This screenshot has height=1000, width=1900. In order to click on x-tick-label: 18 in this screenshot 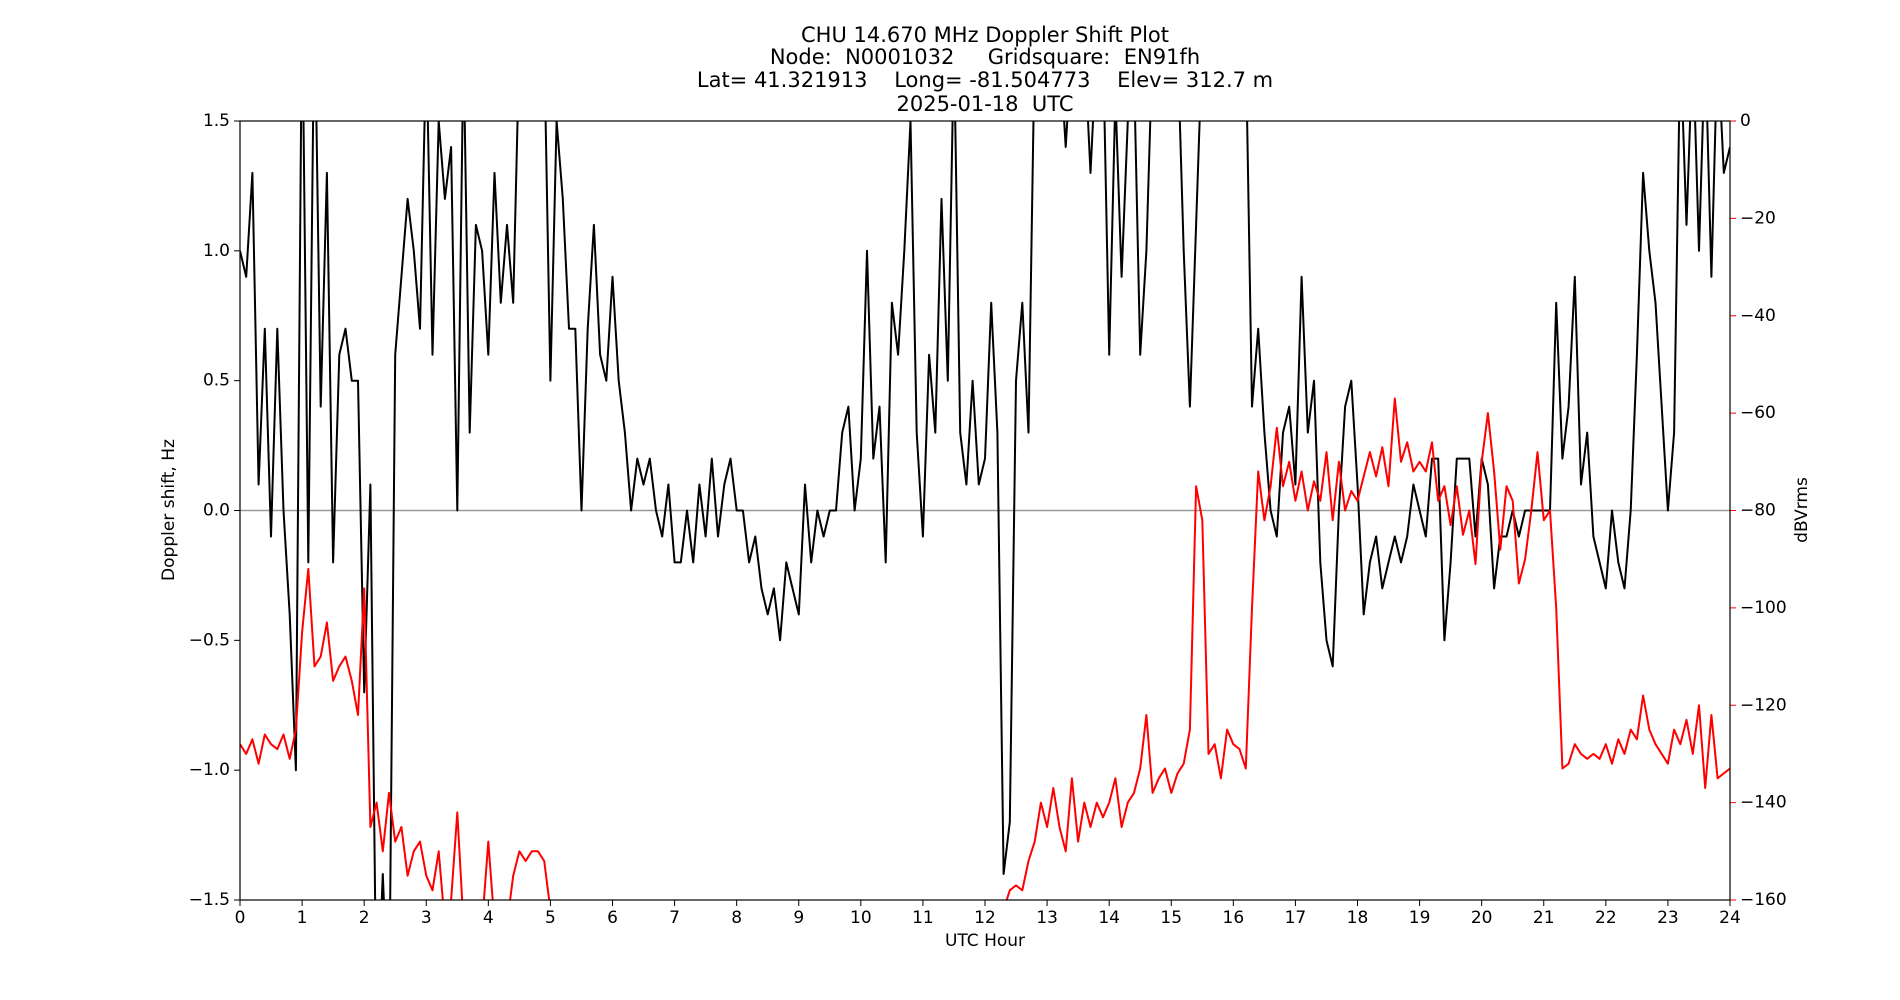, I will do `click(1358, 918)`.